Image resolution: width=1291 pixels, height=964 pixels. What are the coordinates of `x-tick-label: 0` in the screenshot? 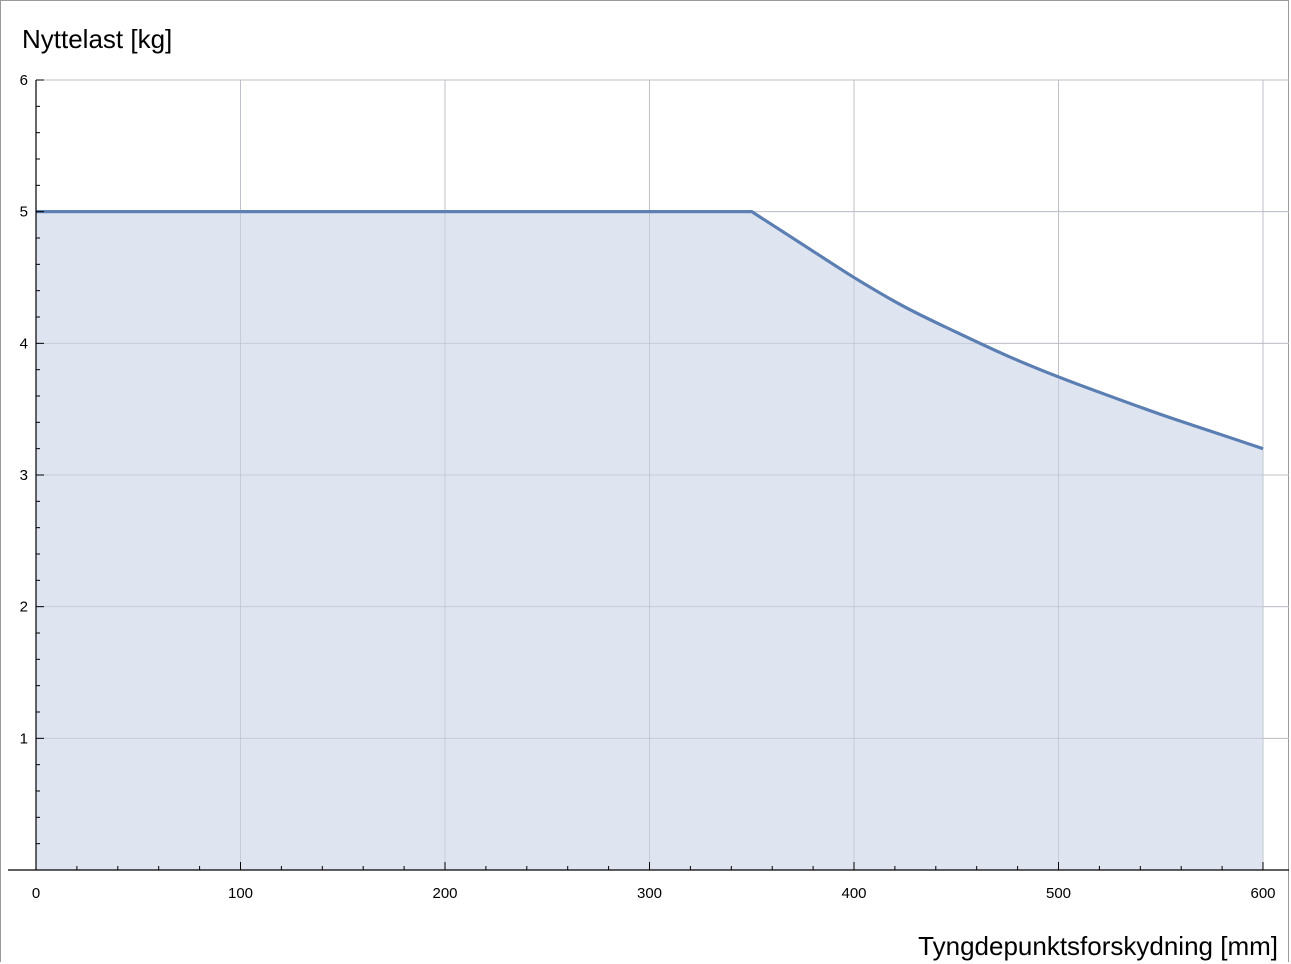 It's located at (36, 893).